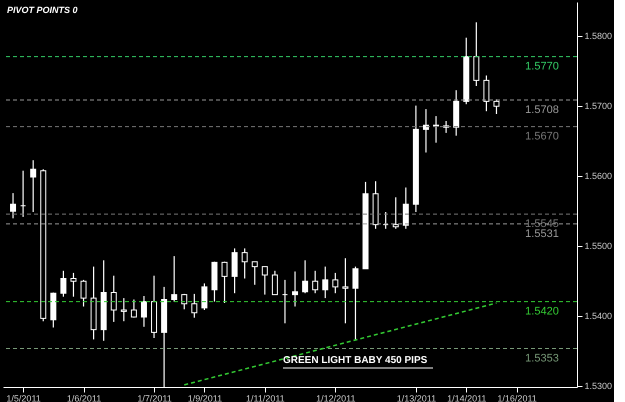  I want to click on y-tick-label: 1.5700, so click(598, 106).